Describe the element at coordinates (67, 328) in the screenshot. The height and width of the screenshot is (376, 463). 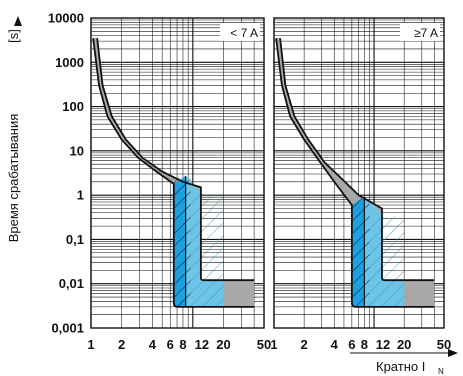
I see `y-tick-label: 0,001` at that location.